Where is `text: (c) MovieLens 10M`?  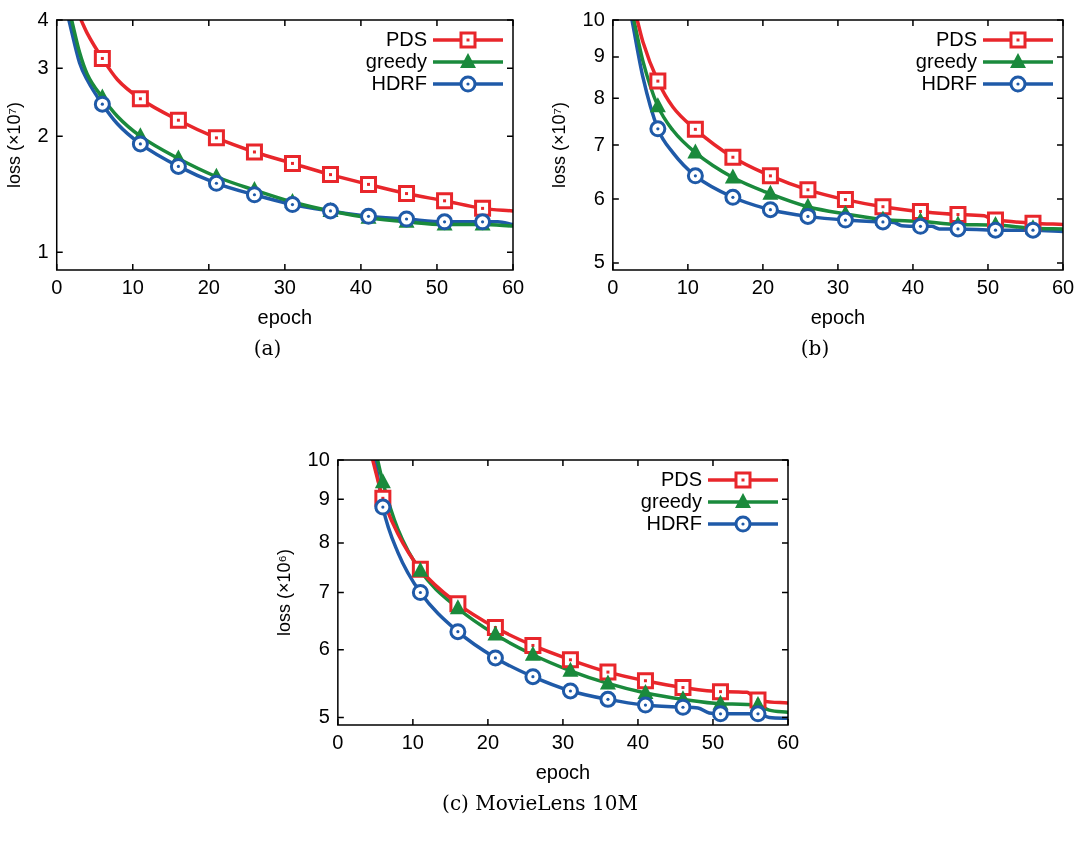
text: (c) MovieLens 10M is located at coordinates (540, 803).